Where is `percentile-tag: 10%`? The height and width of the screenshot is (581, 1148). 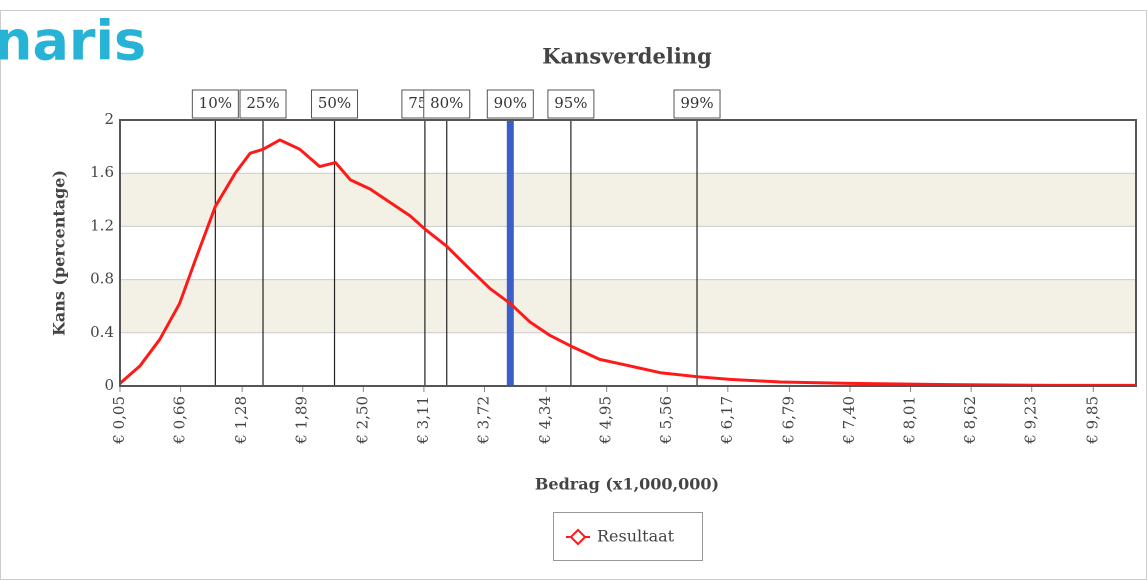 percentile-tag: 10% is located at coordinates (215, 104).